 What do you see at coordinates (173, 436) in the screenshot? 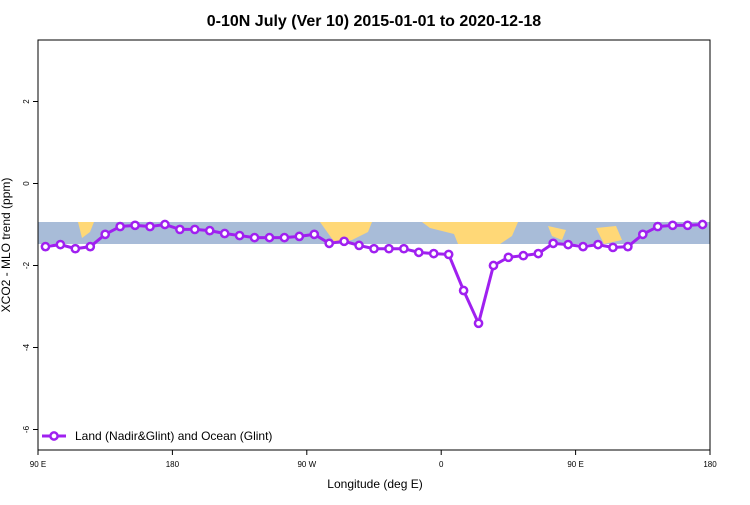
I see `legend-label: Land (Nadir&Glint) and Ocean (Glint)` at bounding box center [173, 436].